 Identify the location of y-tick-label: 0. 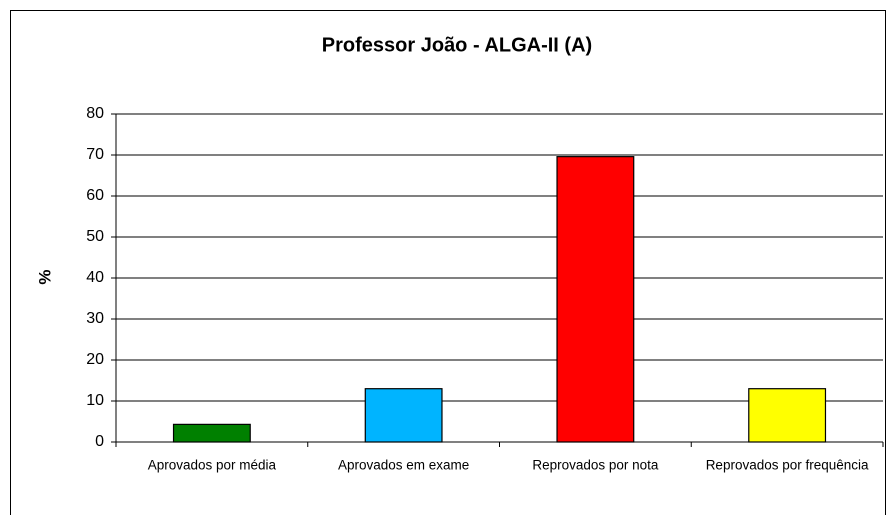
(99, 441).